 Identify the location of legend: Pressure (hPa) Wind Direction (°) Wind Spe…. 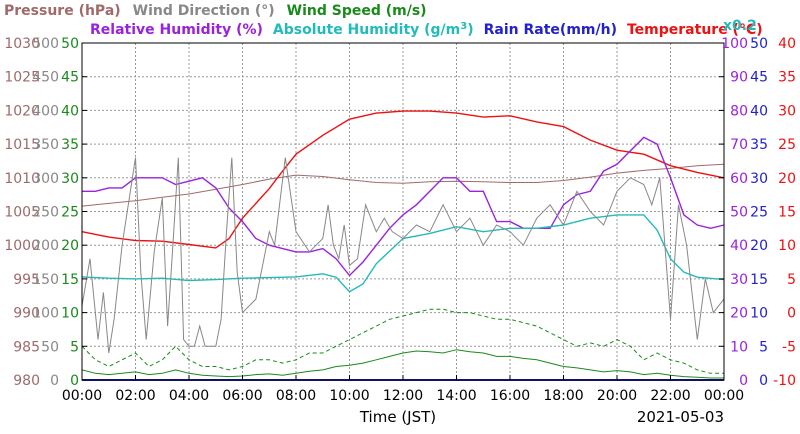
(383, 20).